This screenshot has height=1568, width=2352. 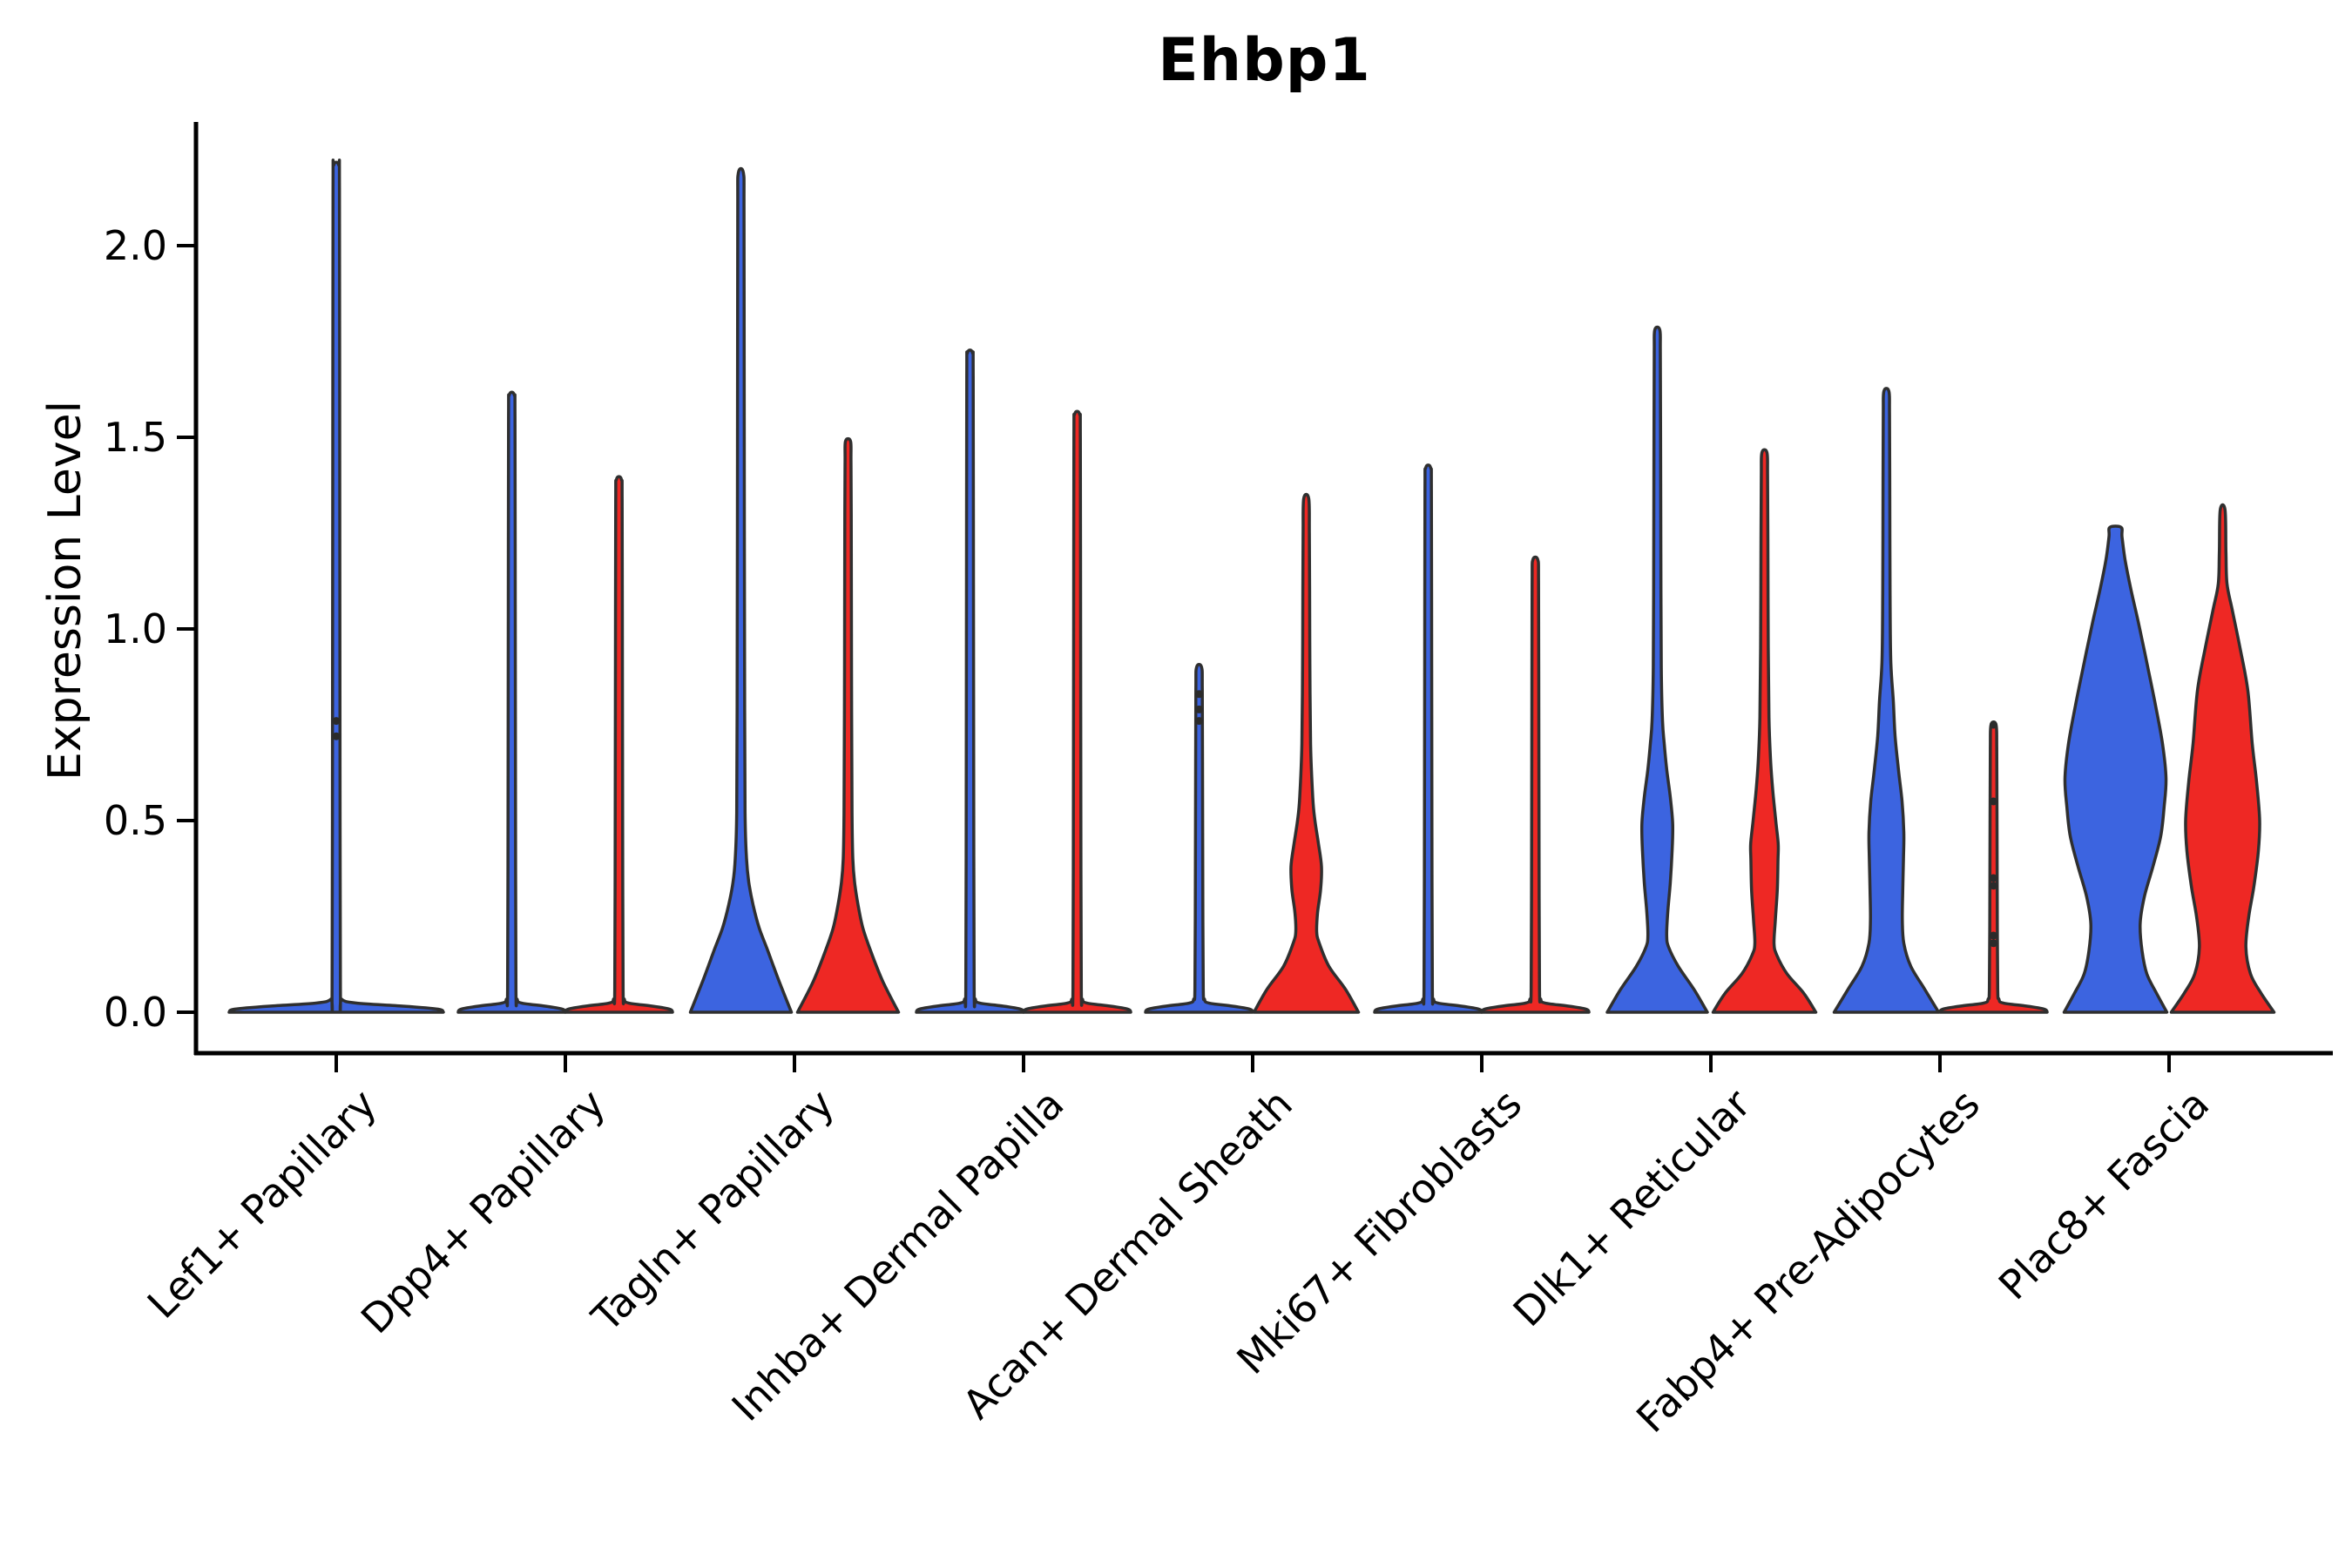 I want to click on violin-blue-cat5, so click(x=1428, y=738).